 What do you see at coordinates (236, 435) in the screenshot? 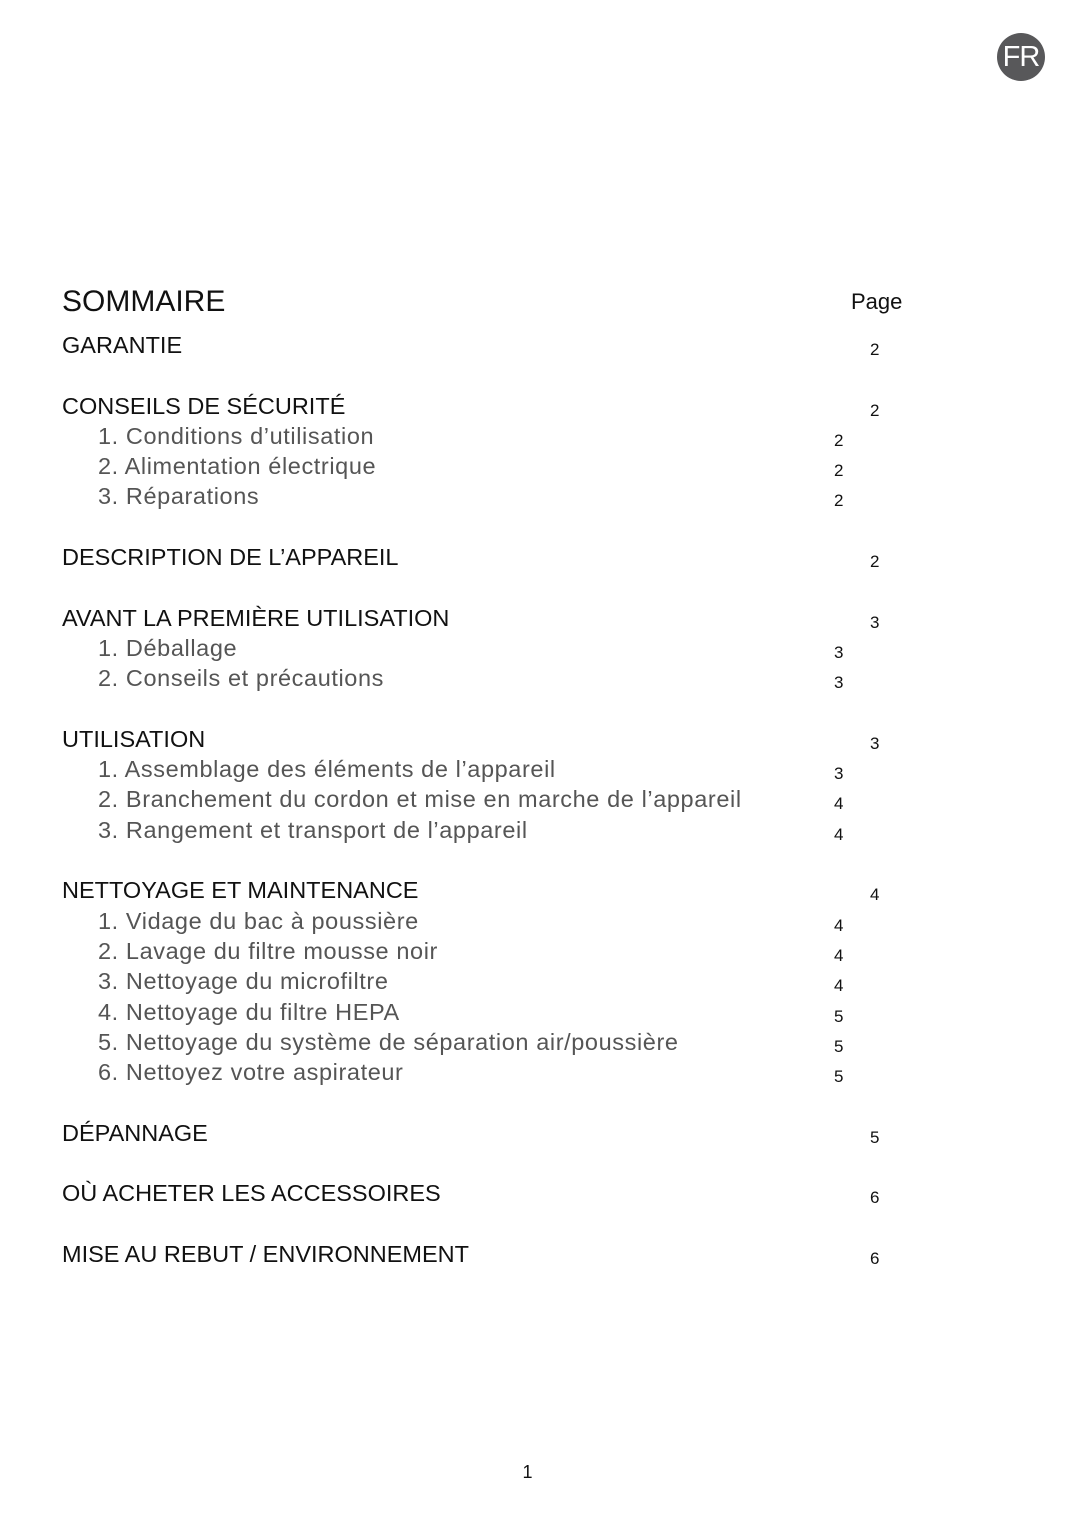
I see `toc-subitem-label: 1. Conditions d’utilisation` at bounding box center [236, 435].